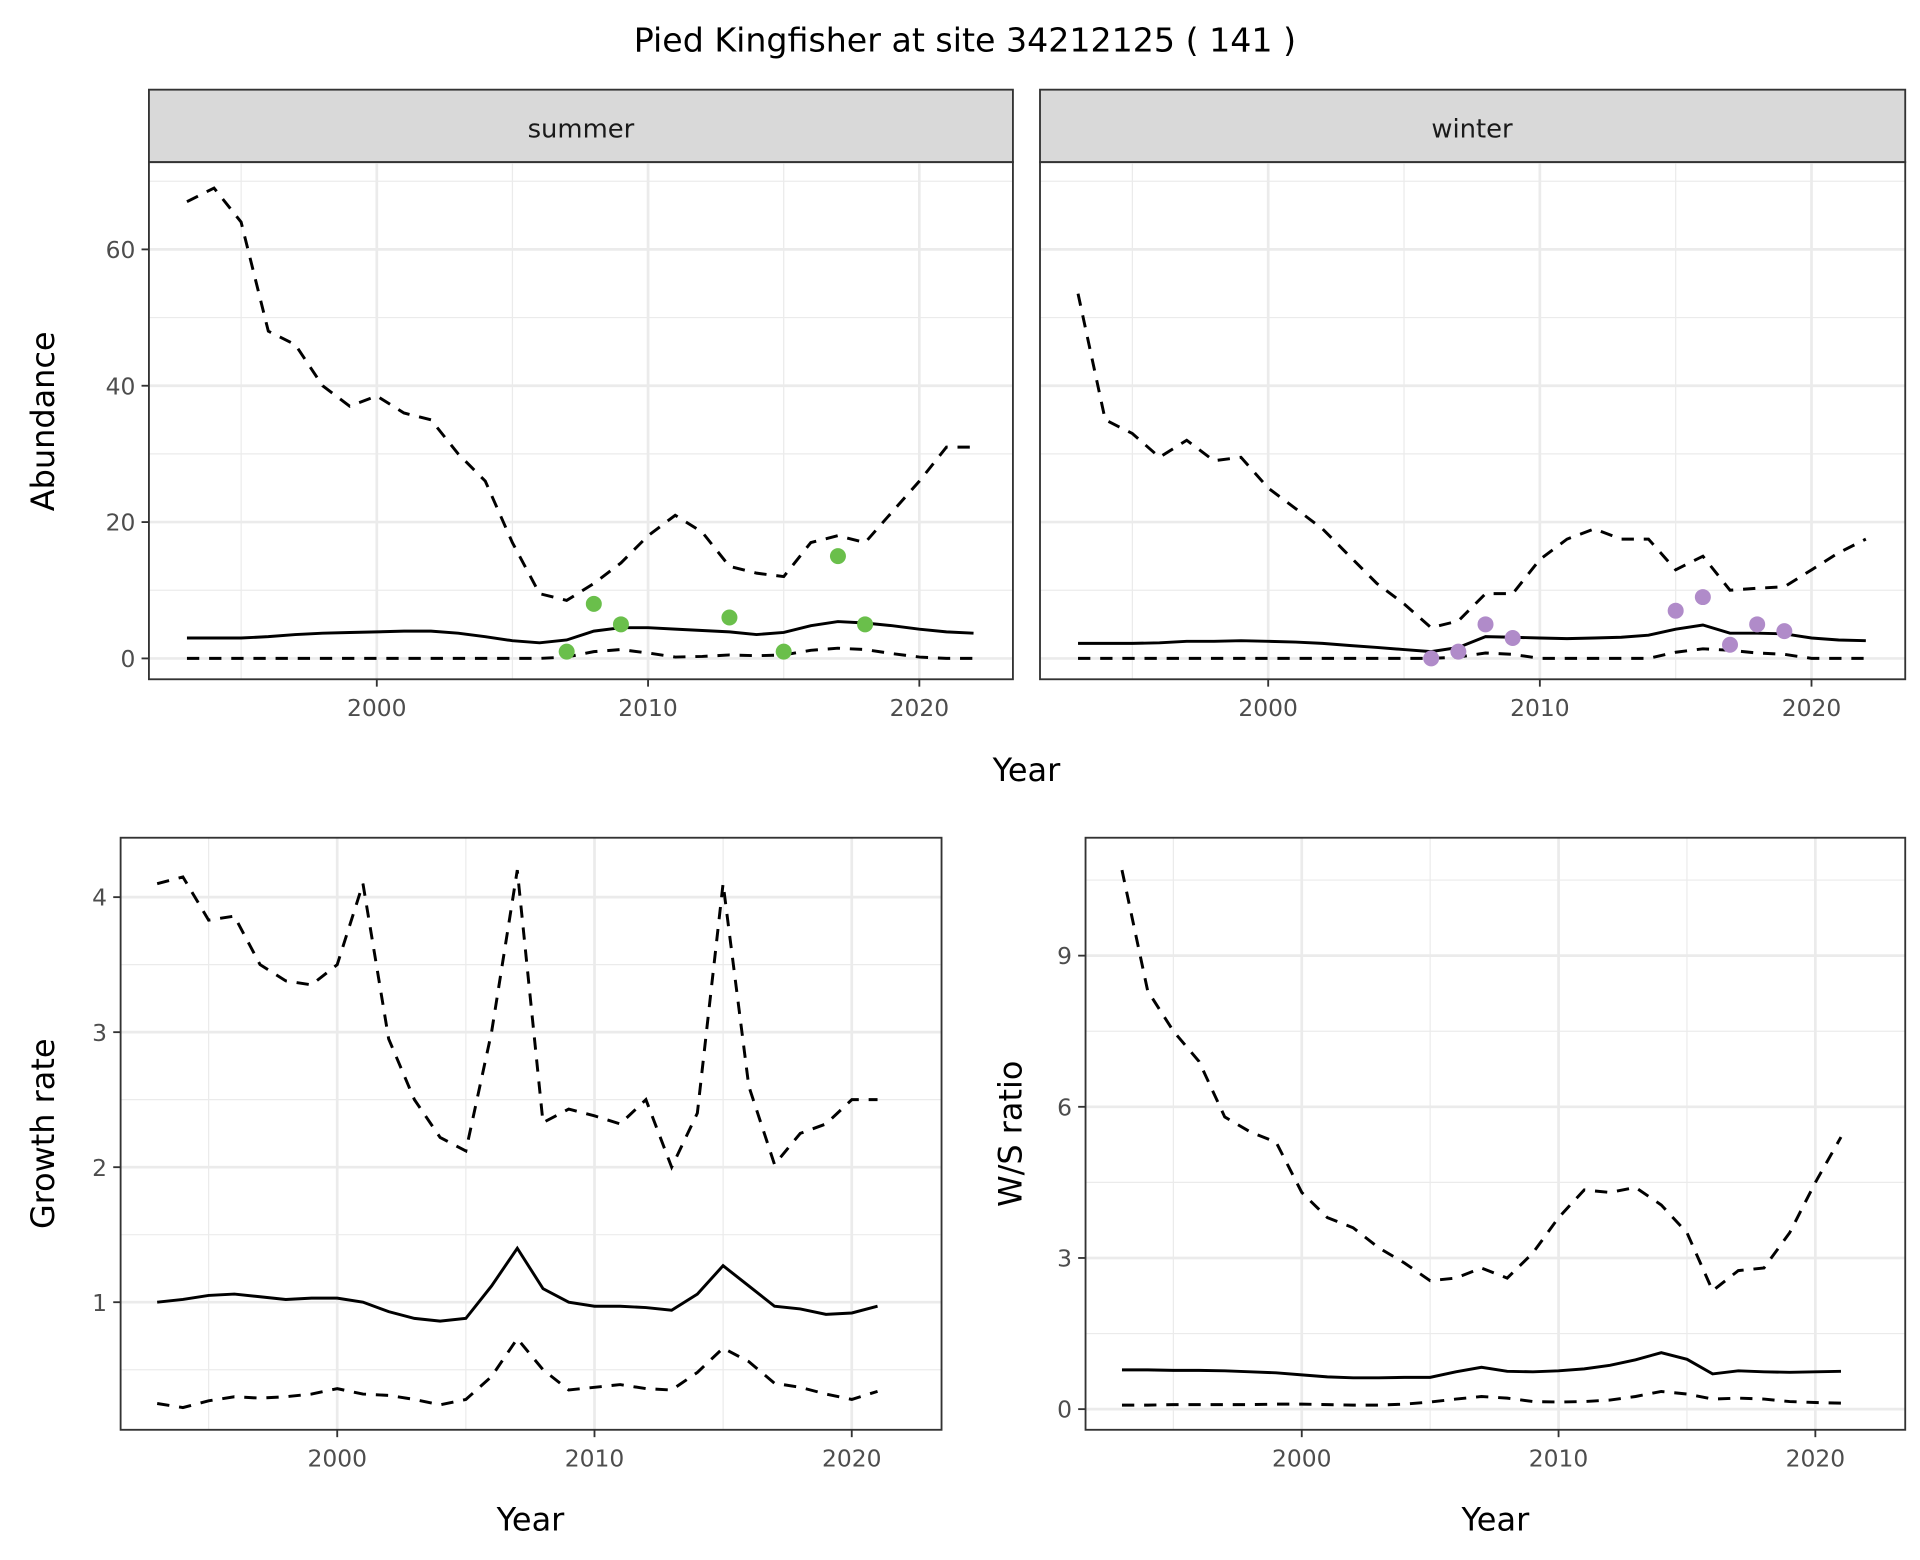 The height and width of the screenshot is (1560, 1920). What do you see at coordinates (531, 1520) in the screenshot?
I see `x-axis-label-growth: Year` at bounding box center [531, 1520].